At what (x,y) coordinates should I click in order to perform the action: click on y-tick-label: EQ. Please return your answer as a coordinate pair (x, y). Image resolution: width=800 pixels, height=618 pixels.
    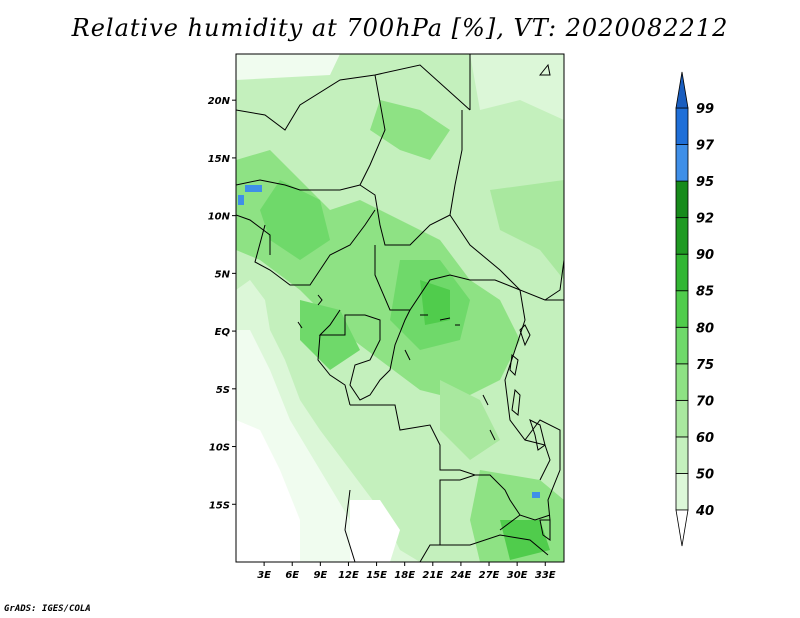
    Looking at the image, I should click on (223, 332).